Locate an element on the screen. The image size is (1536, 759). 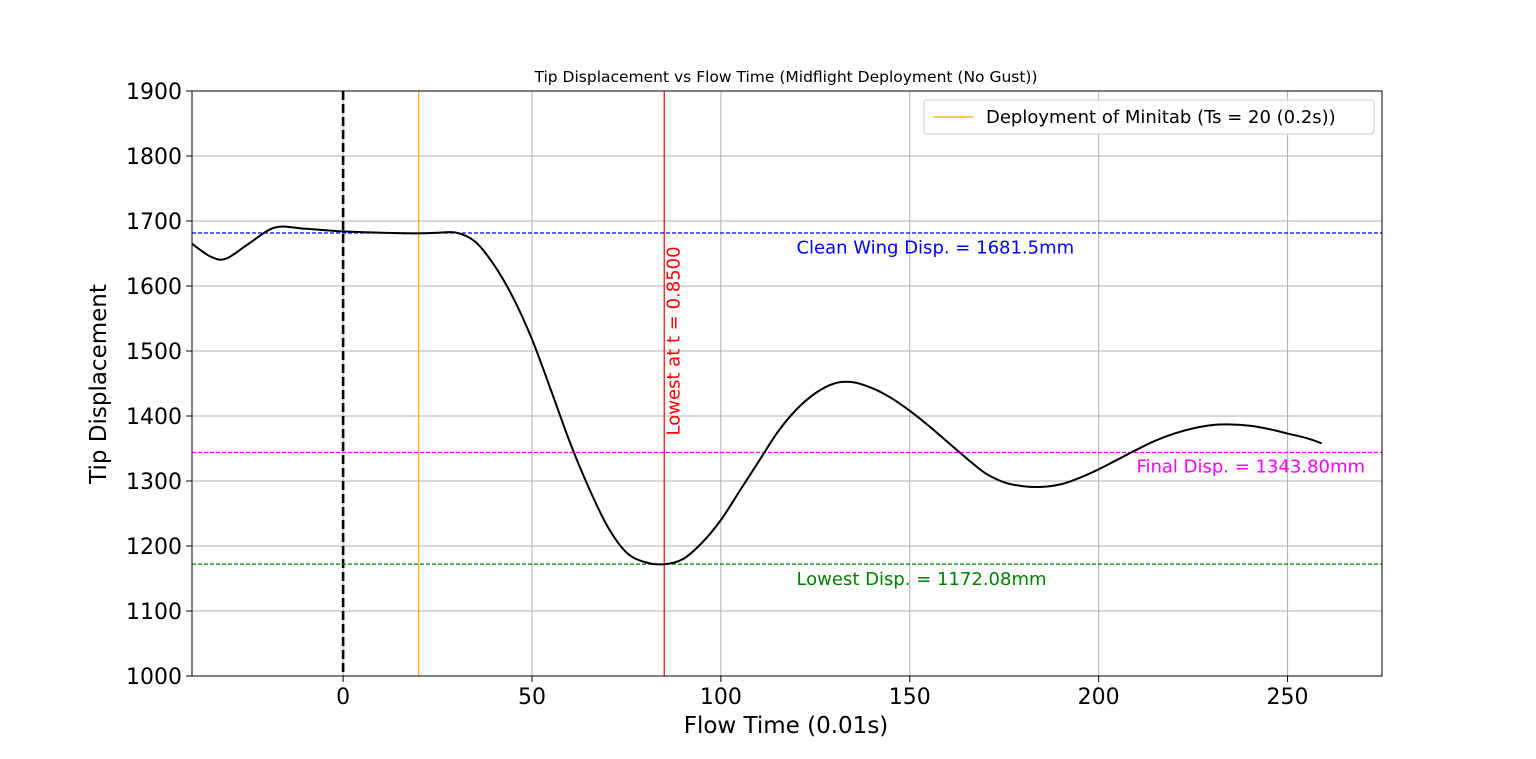
y-tick-label: 1700 is located at coordinates (154, 222).